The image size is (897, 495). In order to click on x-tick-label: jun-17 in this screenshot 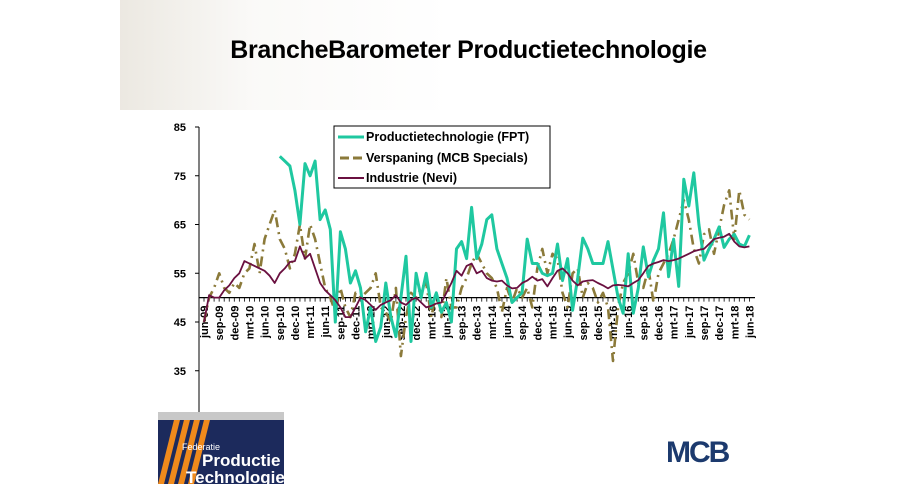, I will do `click(690, 322)`.